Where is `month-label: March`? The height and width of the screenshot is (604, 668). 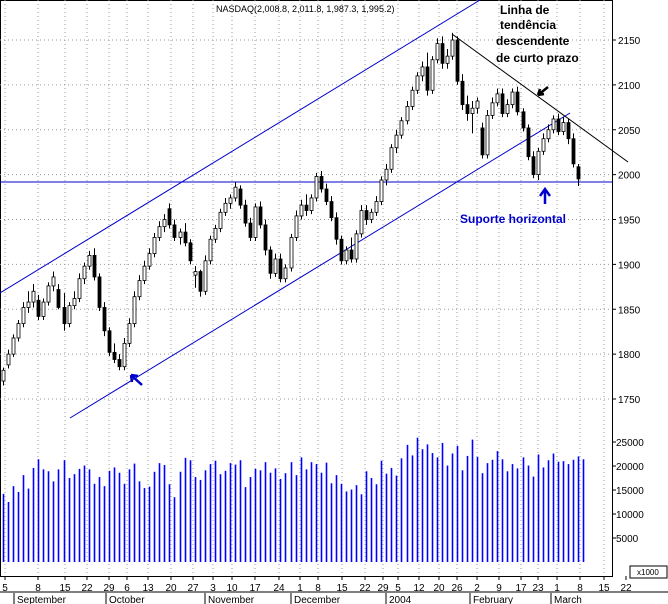
month-label: March is located at coordinates (568, 599).